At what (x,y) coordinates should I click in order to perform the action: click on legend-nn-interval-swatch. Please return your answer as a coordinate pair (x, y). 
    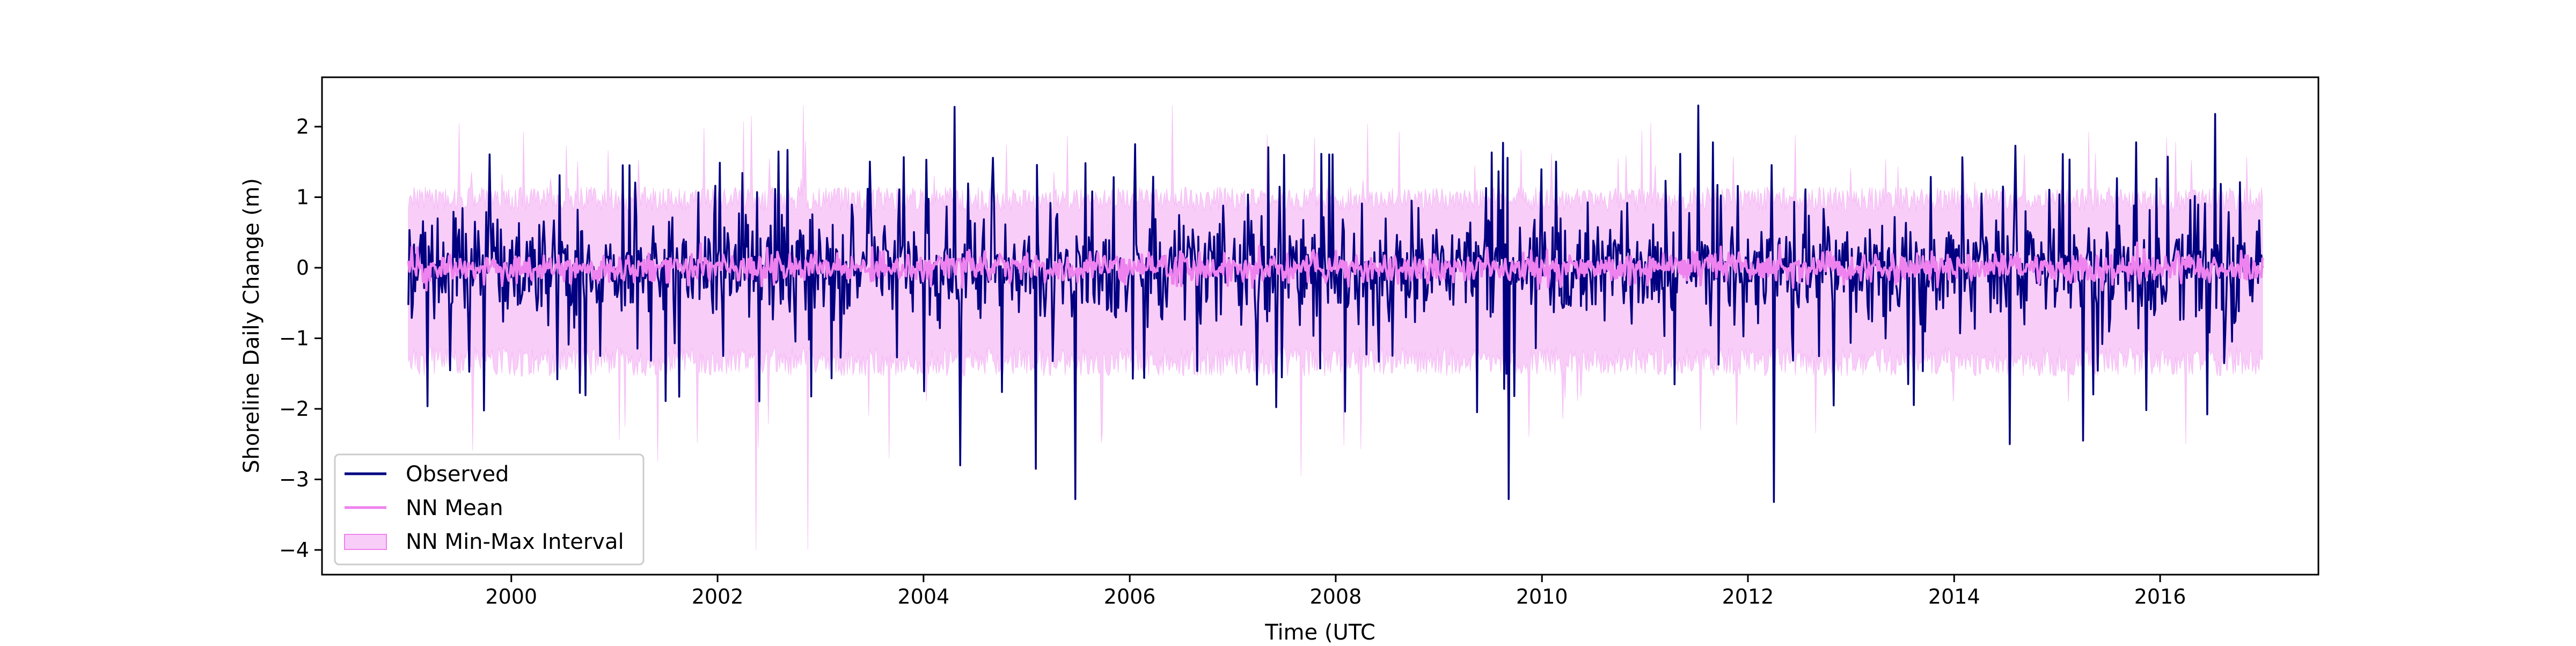
    Looking at the image, I should click on (365, 542).